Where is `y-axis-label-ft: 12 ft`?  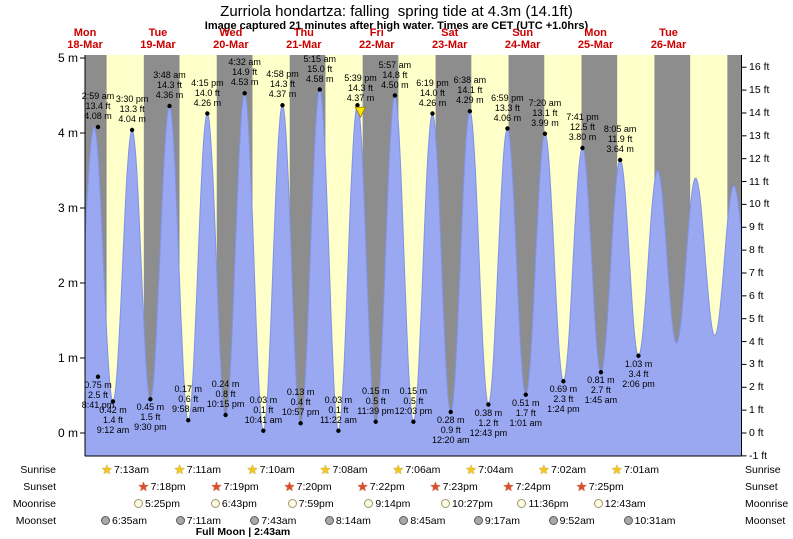 y-axis-label-ft: 12 ft is located at coordinates (759, 158).